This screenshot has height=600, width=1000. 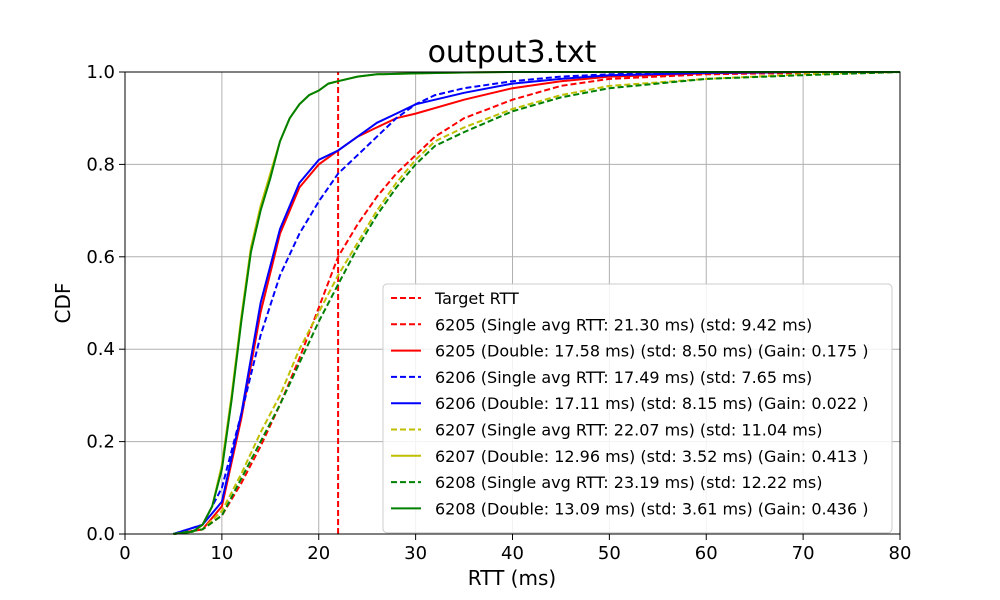 I want to click on y-axis-label: CDF, so click(x=63, y=303).